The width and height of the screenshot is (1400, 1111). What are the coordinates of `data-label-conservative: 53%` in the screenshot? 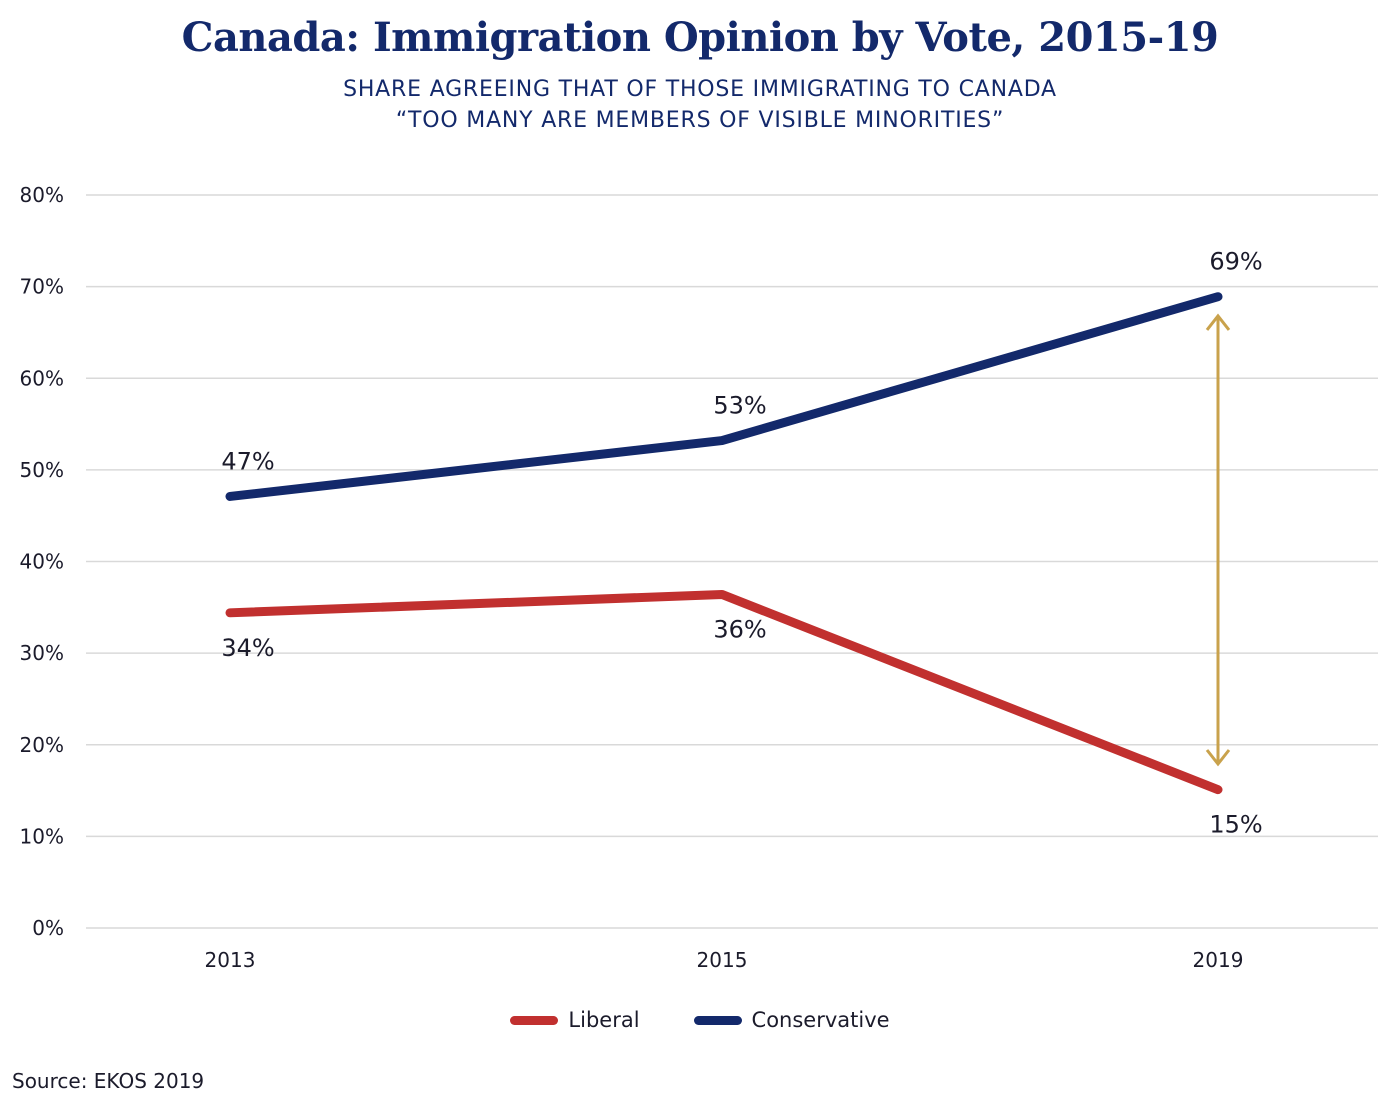 It's located at (739, 406).